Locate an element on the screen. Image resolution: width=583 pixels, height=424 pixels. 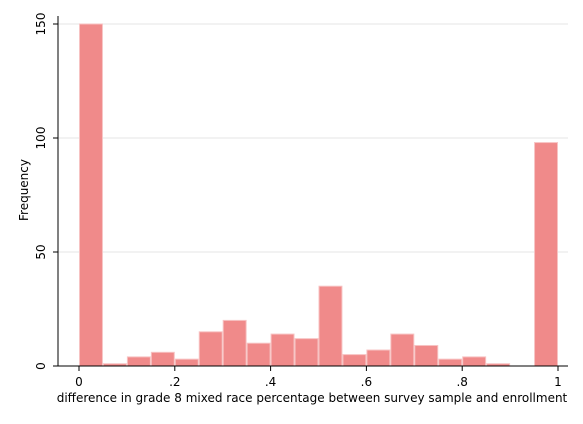
y-axis-label: Frequency is located at coordinates (24, 190).